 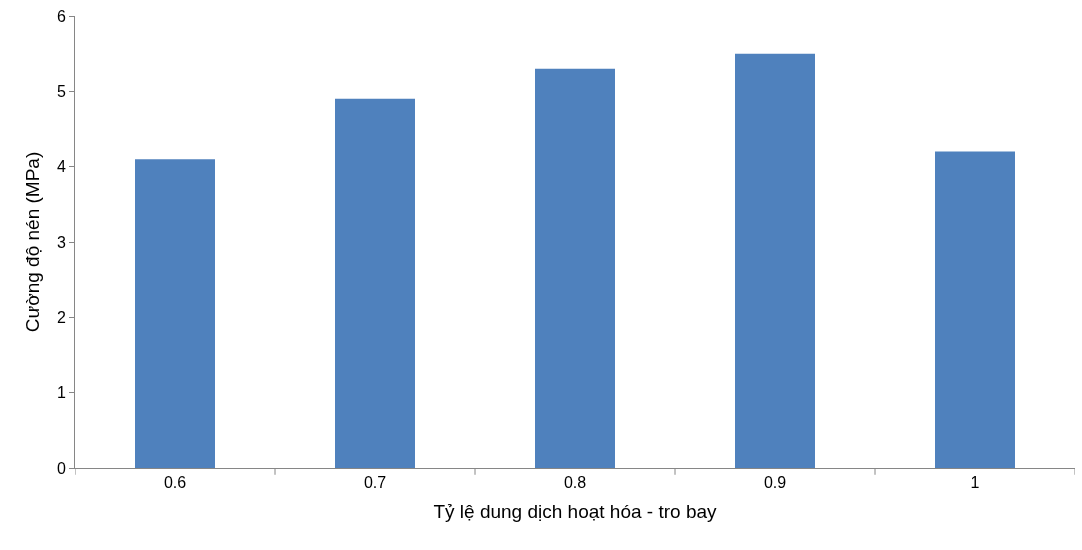 What do you see at coordinates (575, 511) in the screenshot?
I see `x-axis-title: Tỷ lệ dung dịch hoạt hóa - tro bay` at bounding box center [575, 511].